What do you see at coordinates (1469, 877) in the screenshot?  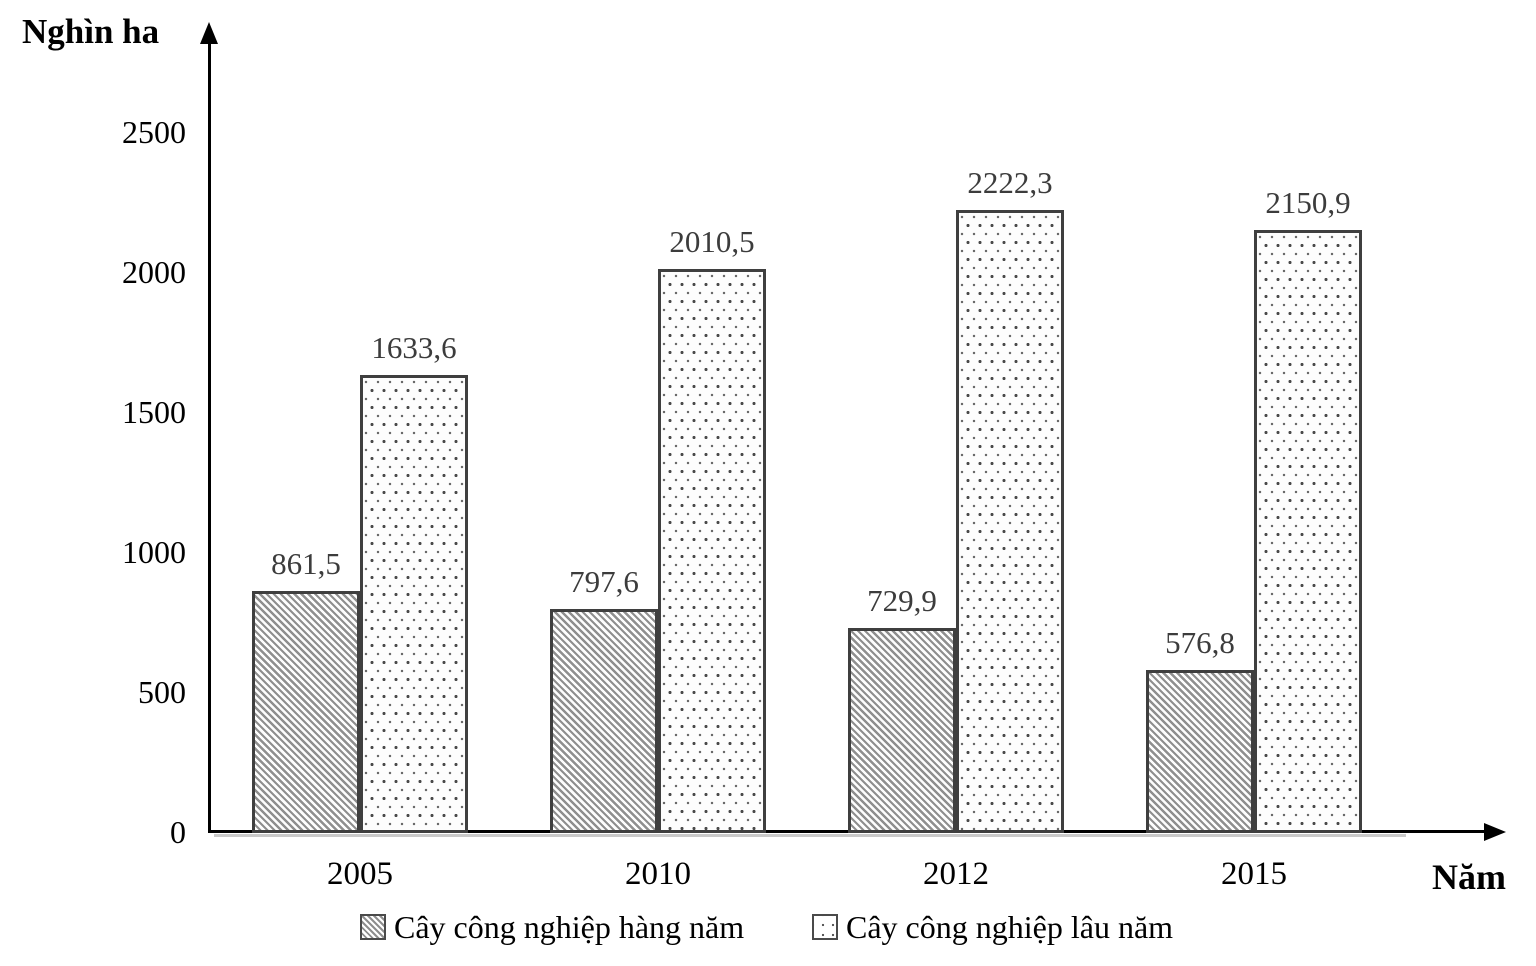 I see `x-axis-title: Năm` at bounding box center [1469, 877].